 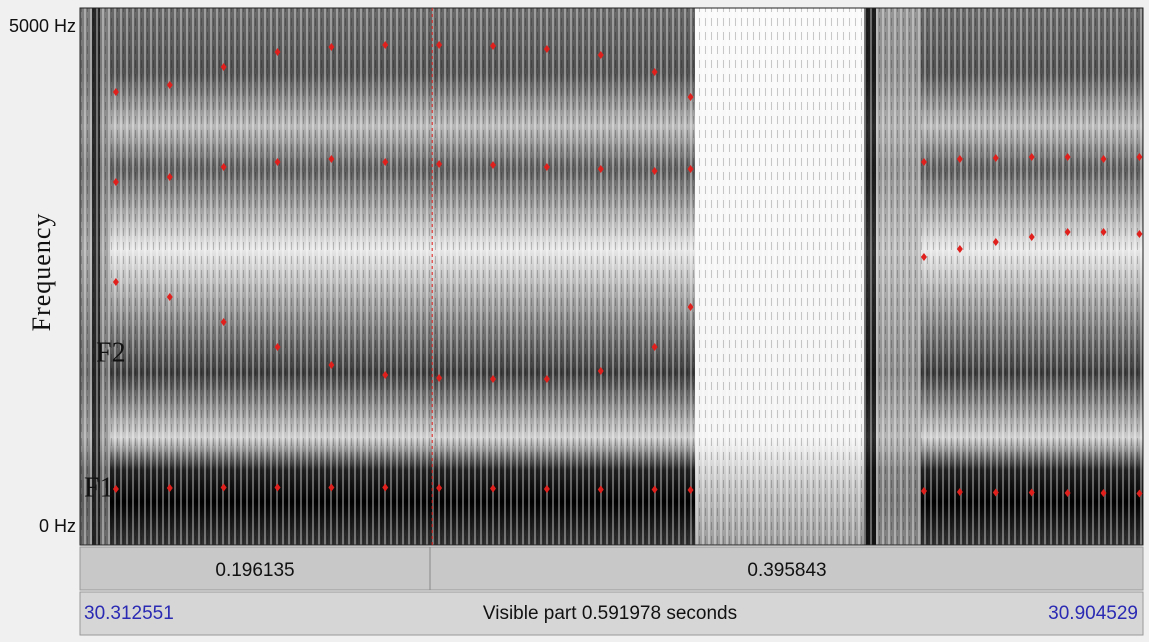 What do you see at coordinates (42, 26) in the screenshot?
I see `y-tick-label: 5000 Hz` at bounding box center [42, 26].